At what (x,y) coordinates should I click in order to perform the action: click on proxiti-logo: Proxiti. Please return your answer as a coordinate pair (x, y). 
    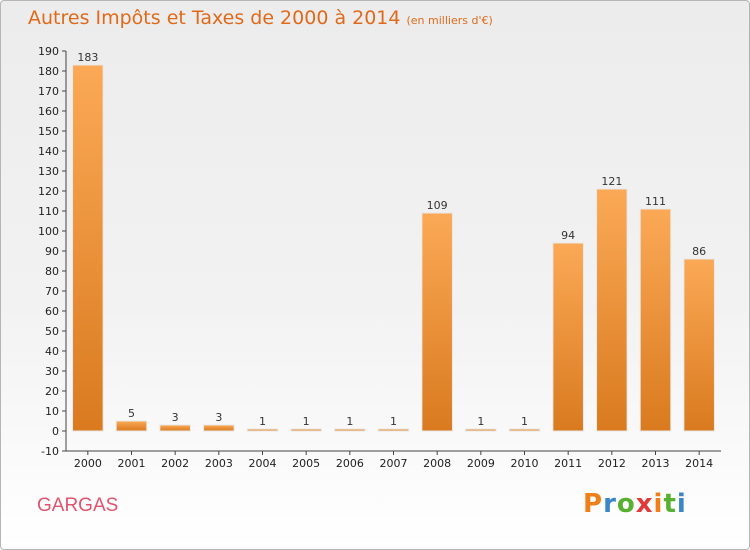
    Looking at the image, I should click on (635, 504).